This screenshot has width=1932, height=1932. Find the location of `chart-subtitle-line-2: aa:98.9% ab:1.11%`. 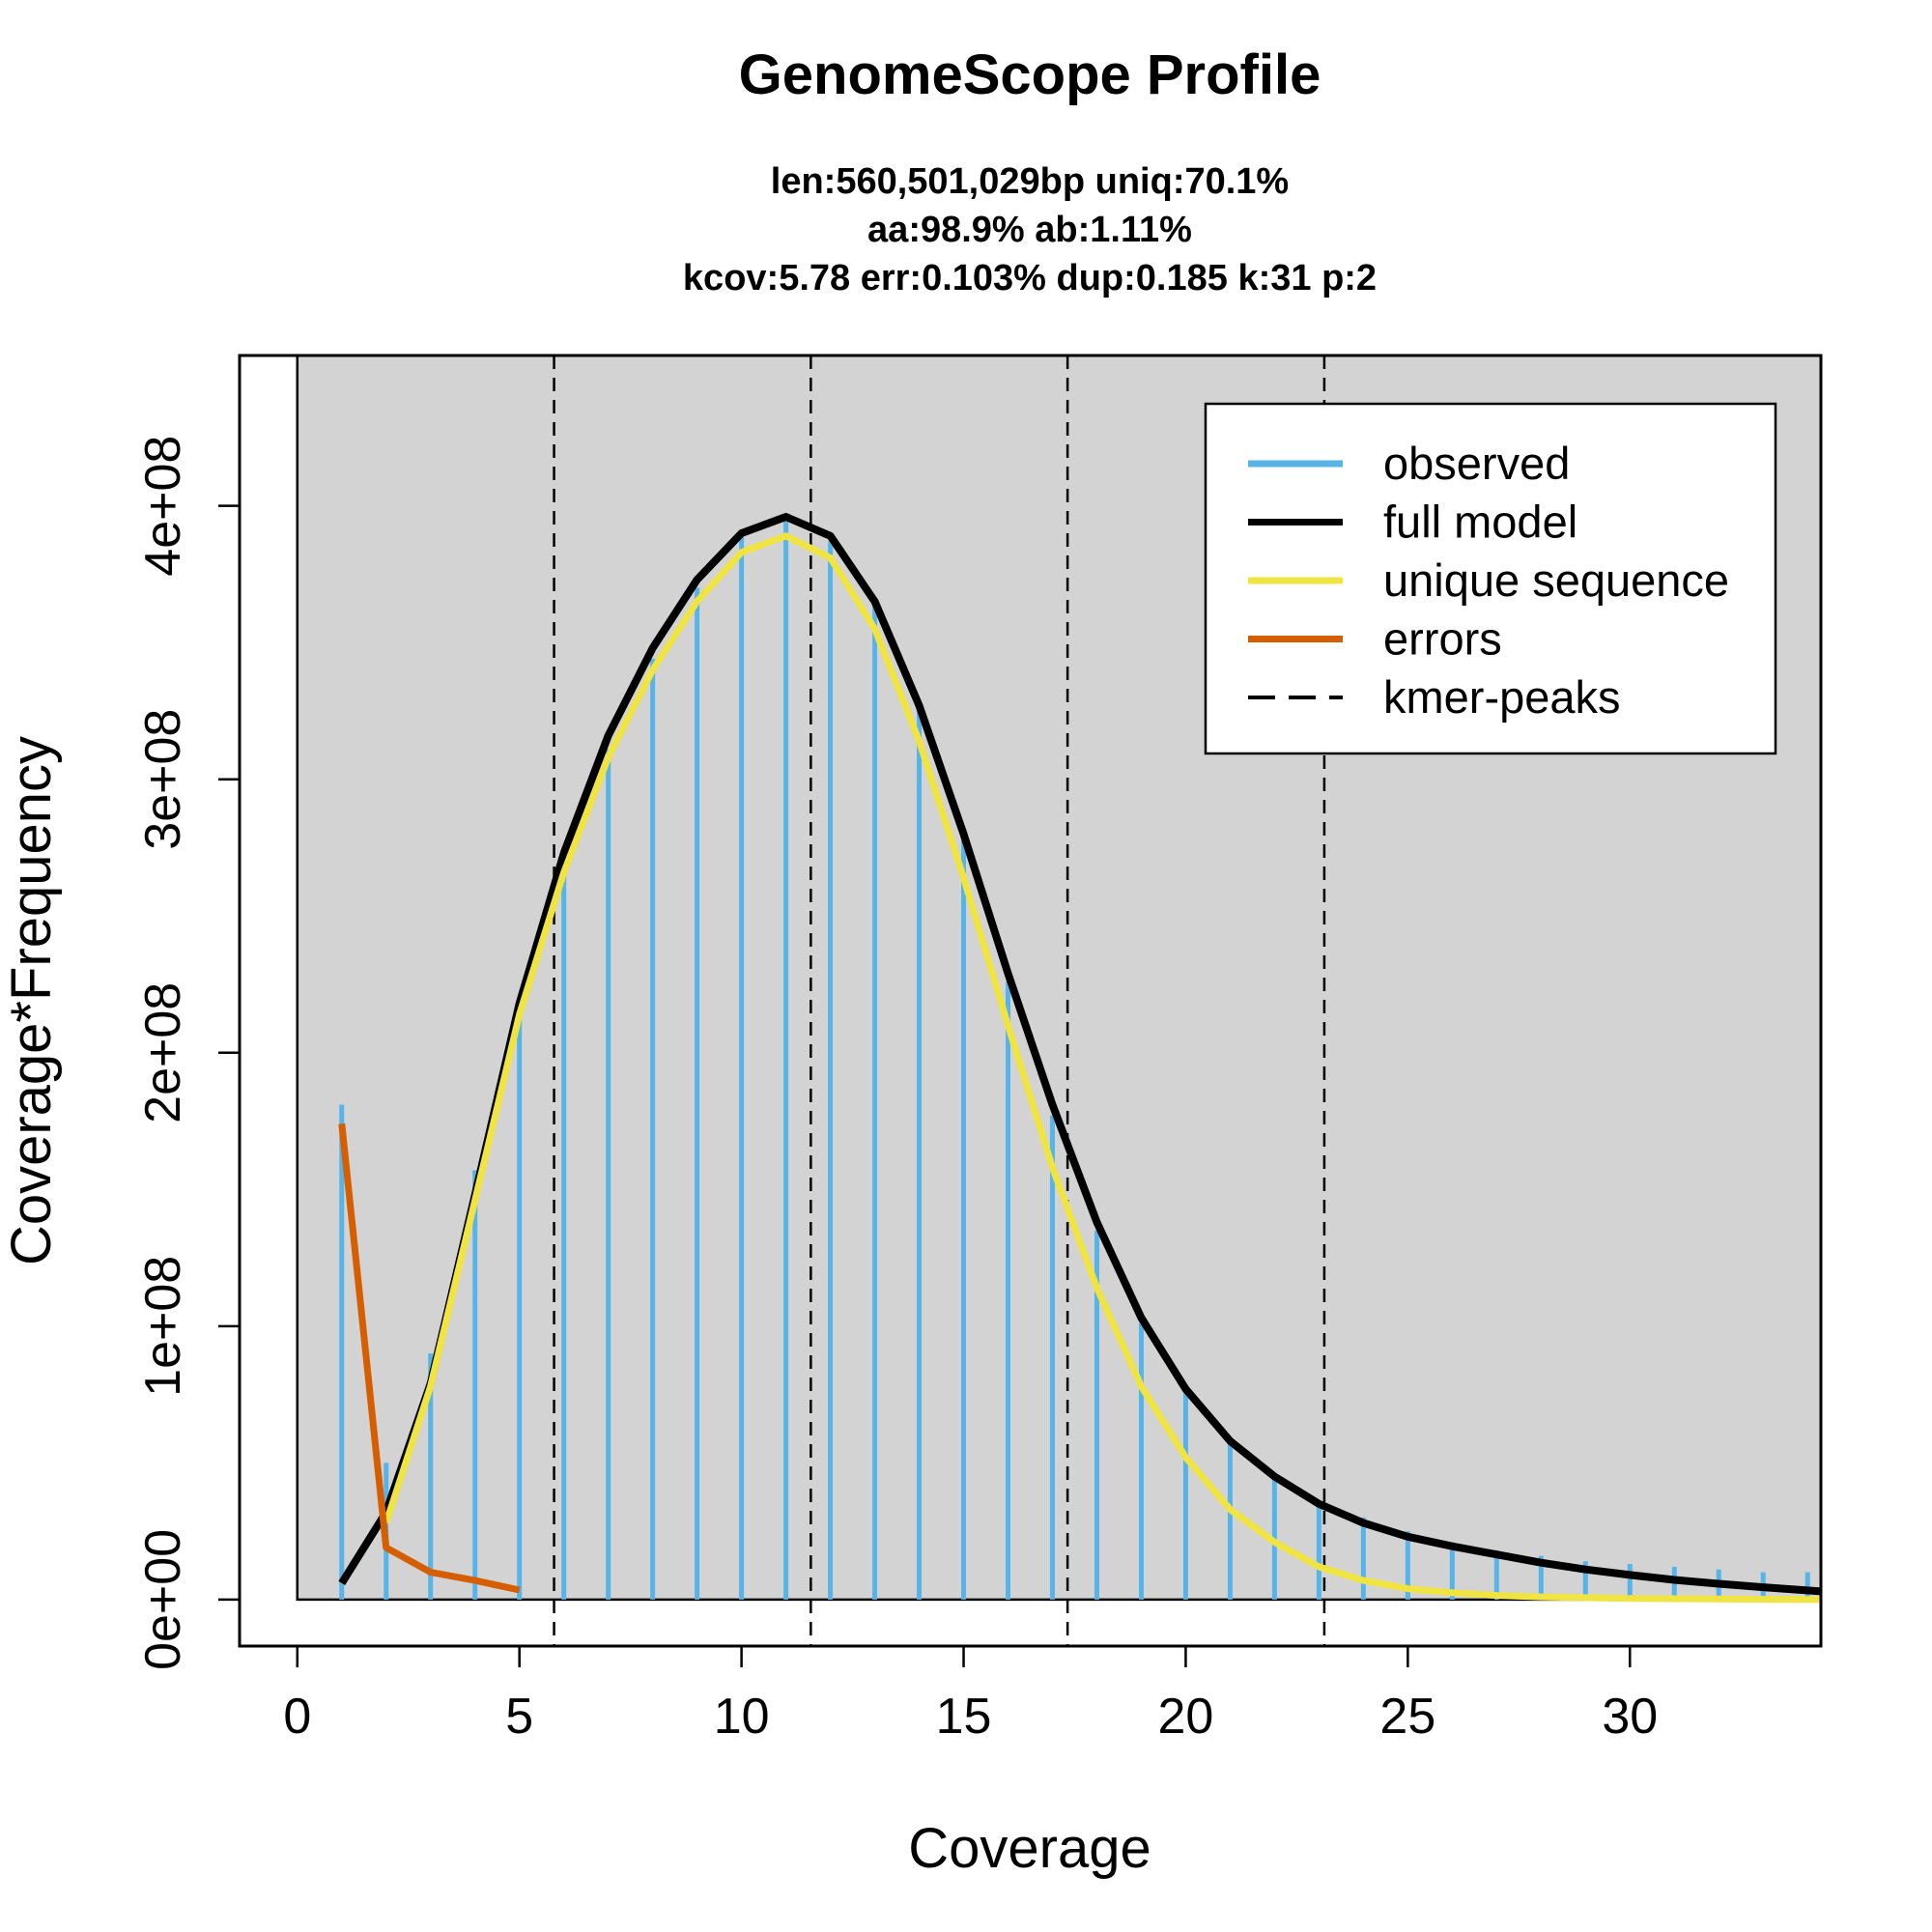

chart-subtitle-line-2: aa:98.9% ab:1.11% is located at coordinates (1029, 230).